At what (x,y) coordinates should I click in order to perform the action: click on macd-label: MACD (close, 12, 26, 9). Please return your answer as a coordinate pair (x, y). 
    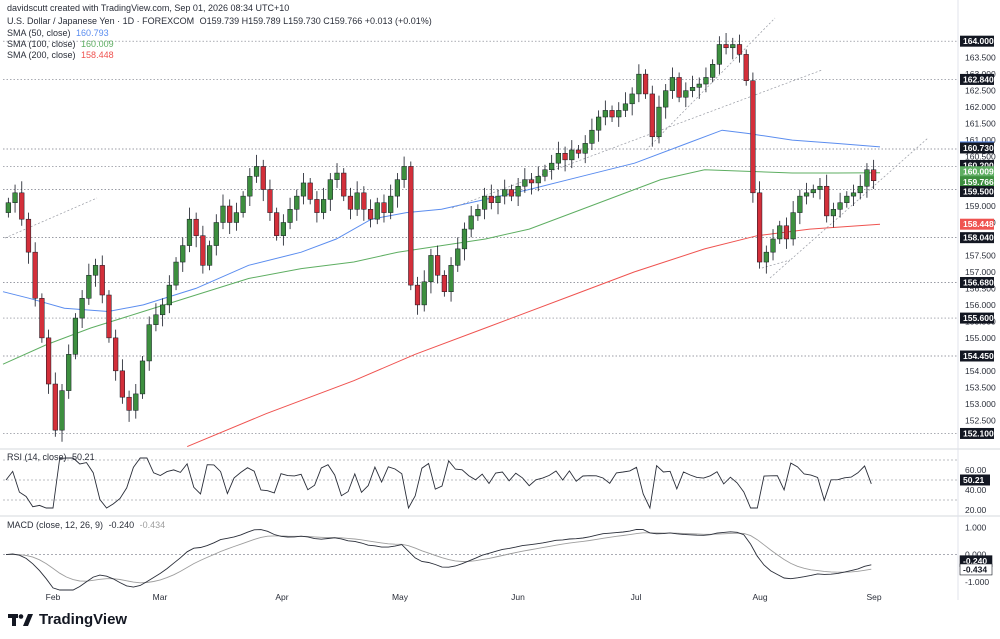
    Looking at the image, I should click on (55, 525).